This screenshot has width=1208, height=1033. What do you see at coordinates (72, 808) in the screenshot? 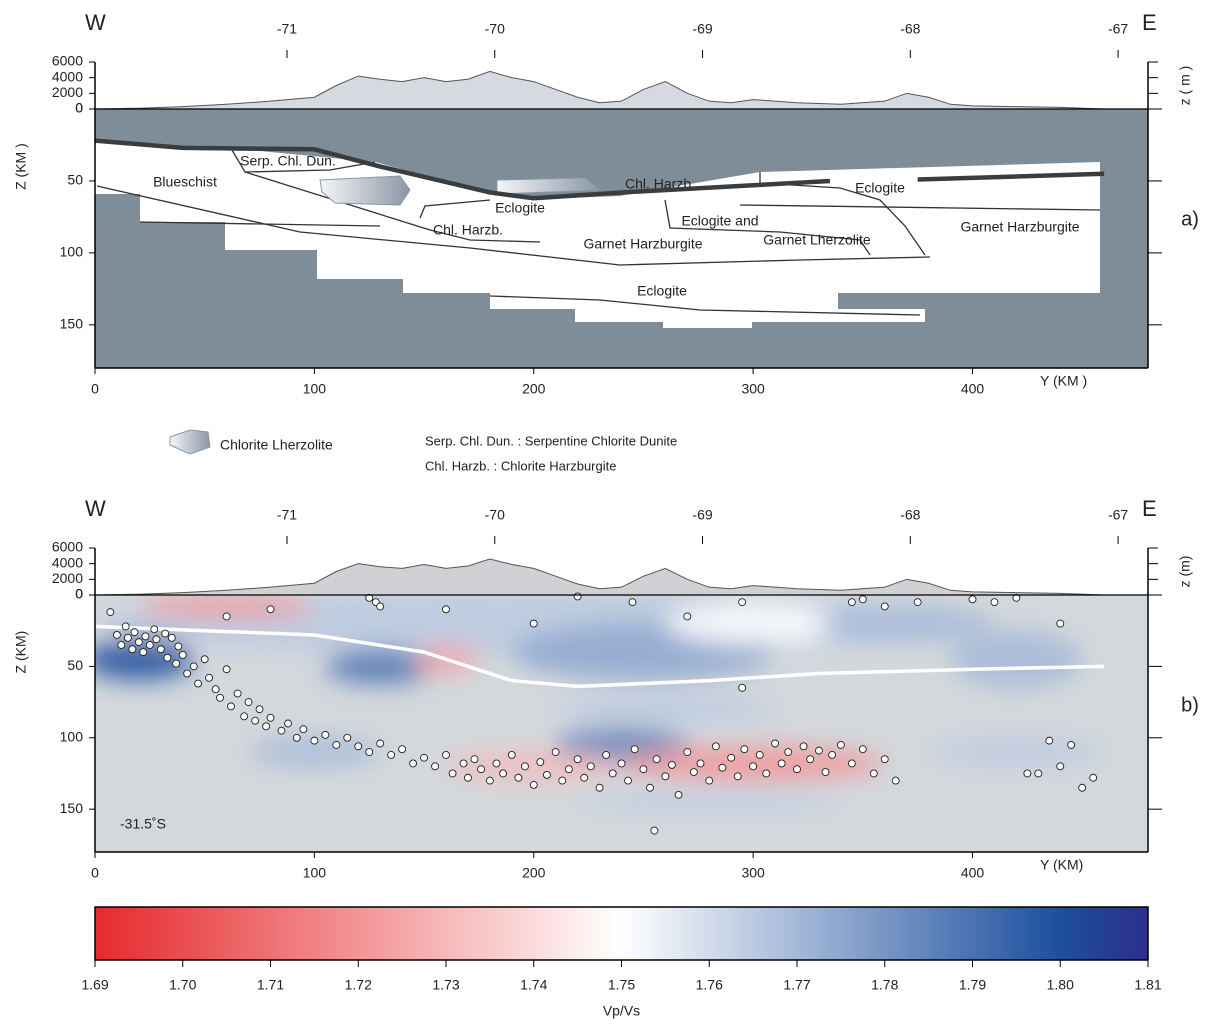
I see `y-tick-label: 150` at bounding box center [72, 808].